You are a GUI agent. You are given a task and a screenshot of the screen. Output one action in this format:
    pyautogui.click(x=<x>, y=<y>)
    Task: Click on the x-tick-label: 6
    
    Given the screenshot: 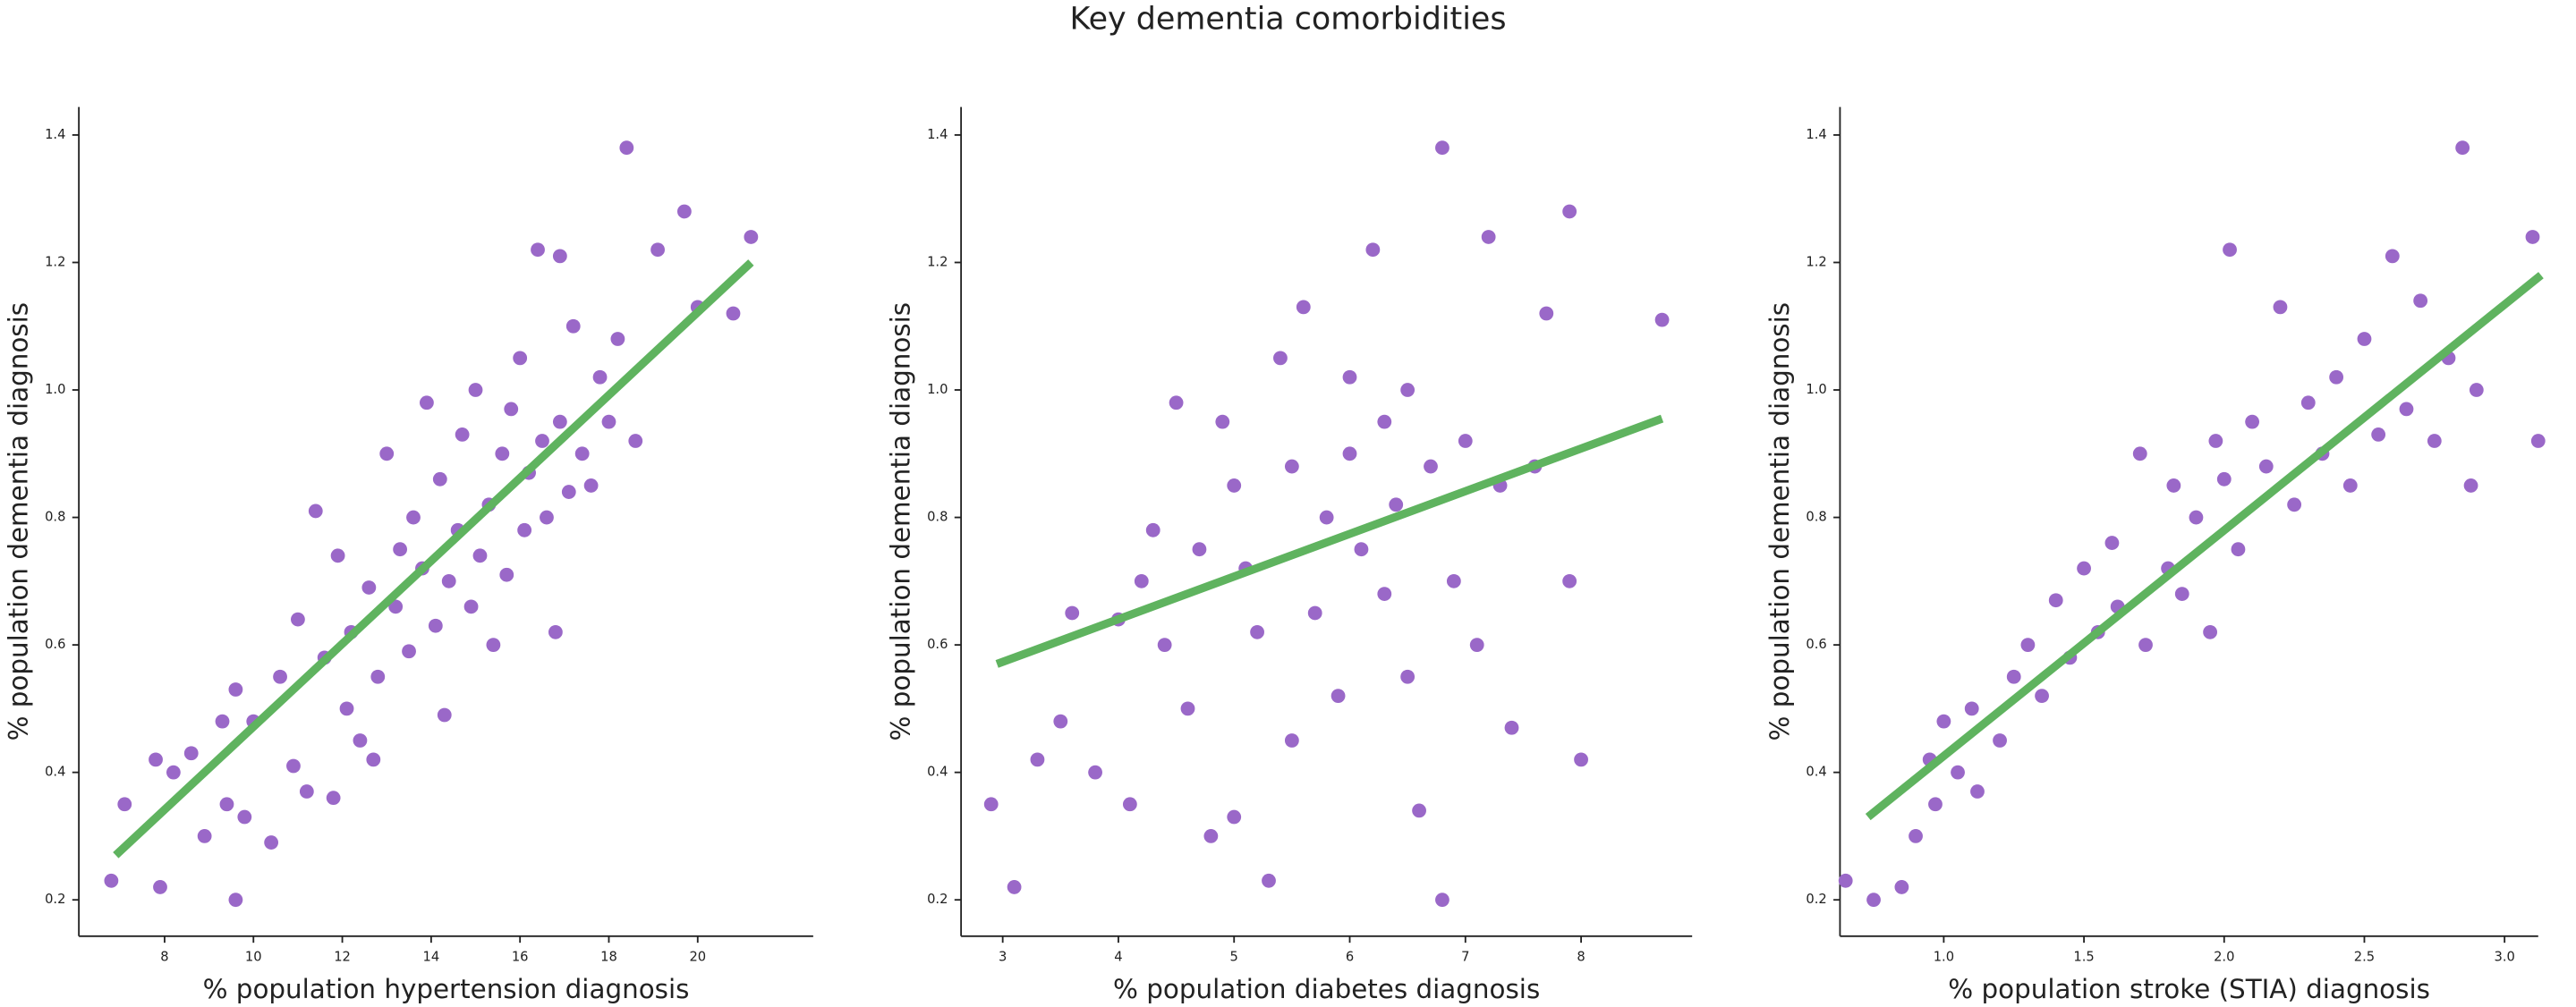 What is the action you would take?
    pyautogui.click(x=1350, y=957)
    